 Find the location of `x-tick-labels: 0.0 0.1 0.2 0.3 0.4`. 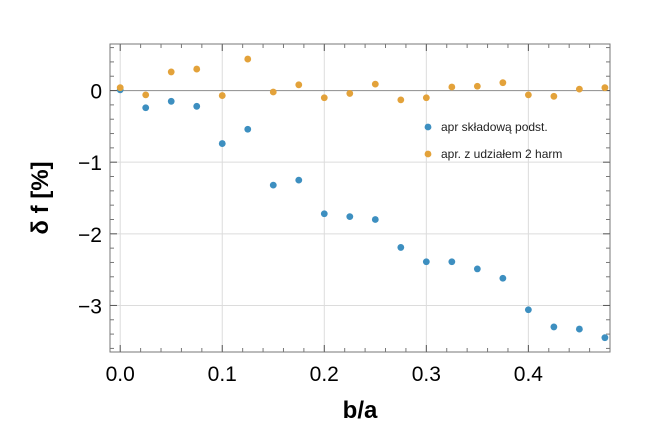

x-tick-labels: 0.0 0.1 0.2 0.3 0.4 is located at coordinates (325, 374).